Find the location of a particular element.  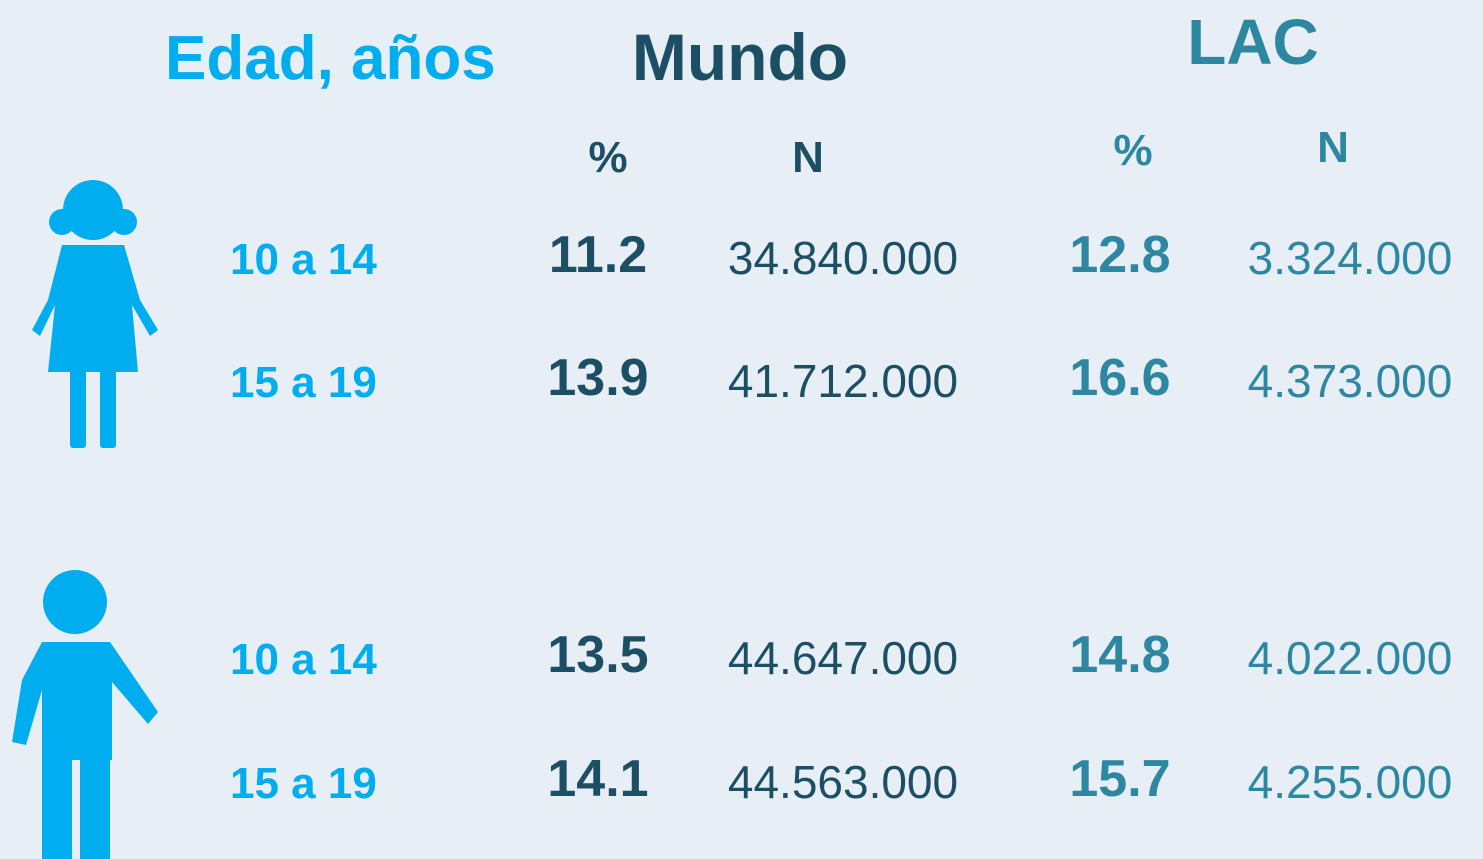

lac-pct: 16.6 is located at coordinates (1119, 378).